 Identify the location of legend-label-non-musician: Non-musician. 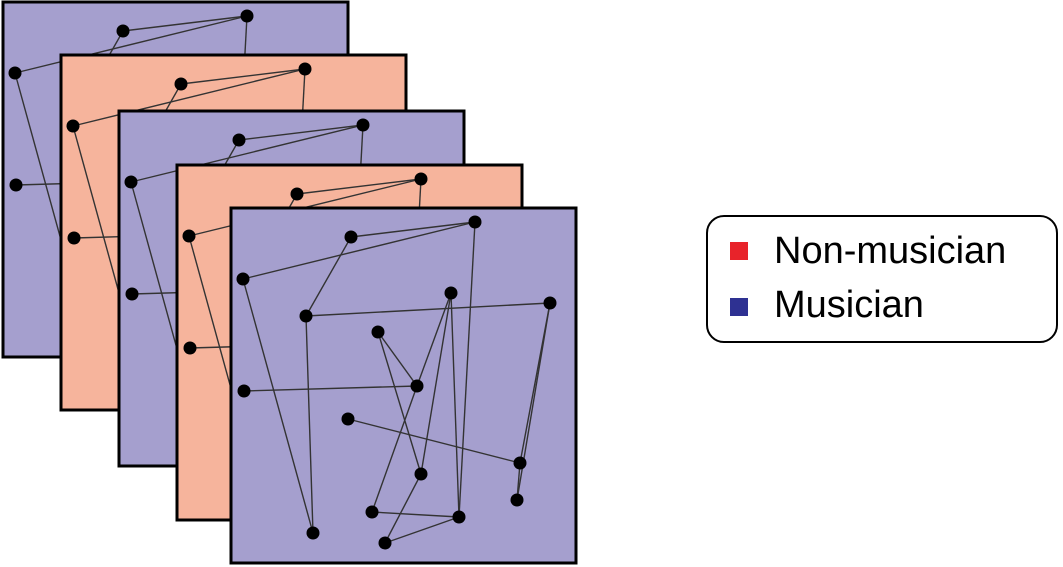
(890, 251).